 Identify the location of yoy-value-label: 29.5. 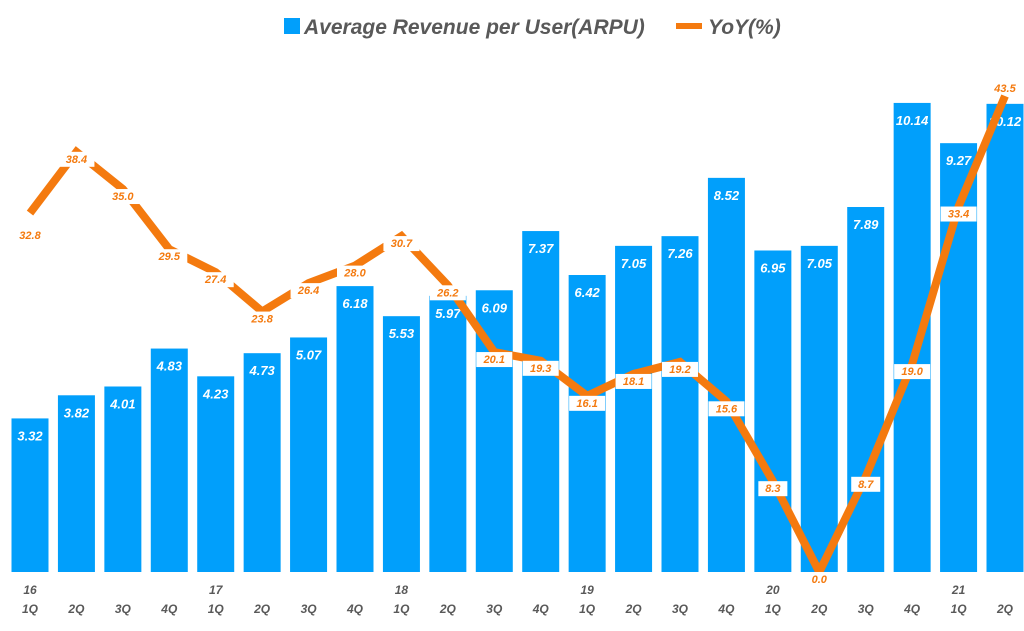
(169, 257).